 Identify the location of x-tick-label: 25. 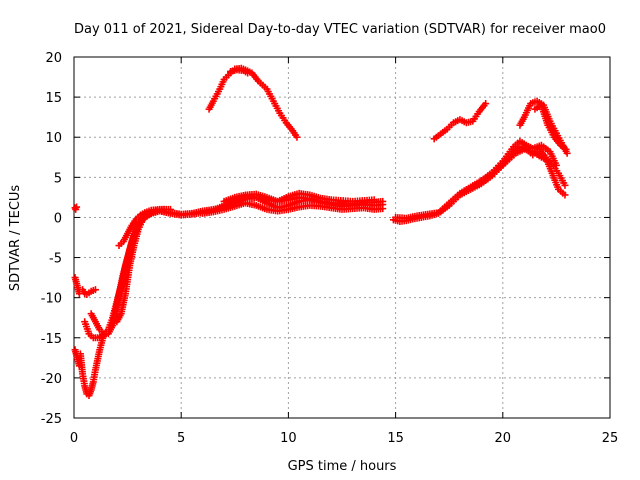
(610, 438).